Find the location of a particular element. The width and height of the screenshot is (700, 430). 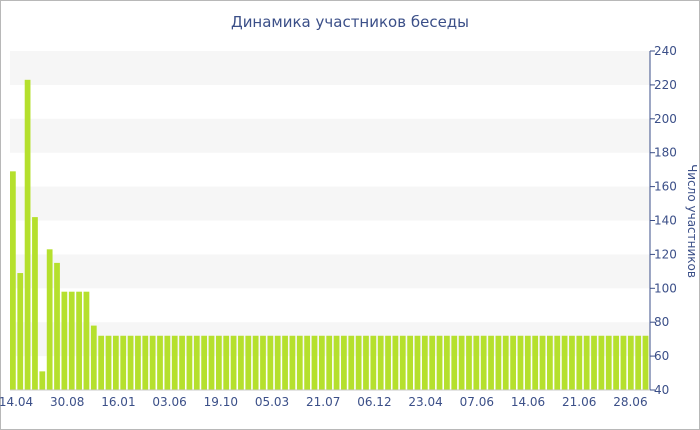

y-tick-label: 140 is located at coordinates (665, 221).